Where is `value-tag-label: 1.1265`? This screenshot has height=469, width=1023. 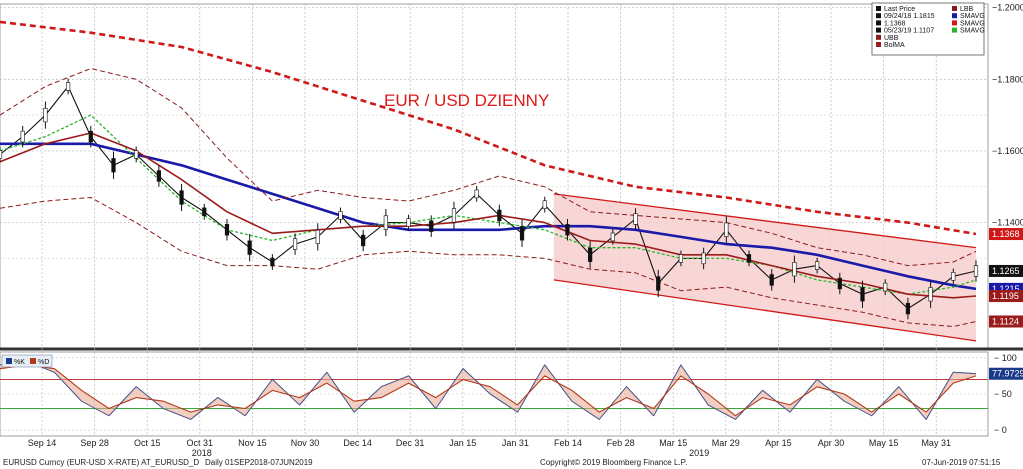 value-tag-label: 1.1265 is located at coordinates (1006, 271).